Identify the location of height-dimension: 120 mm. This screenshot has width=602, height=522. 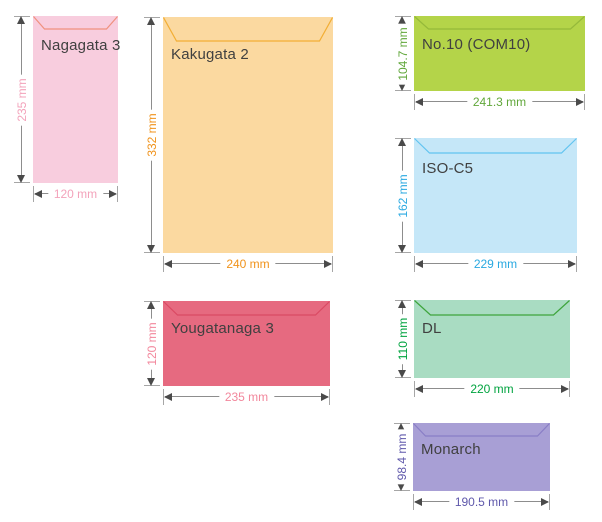
(152, 343).